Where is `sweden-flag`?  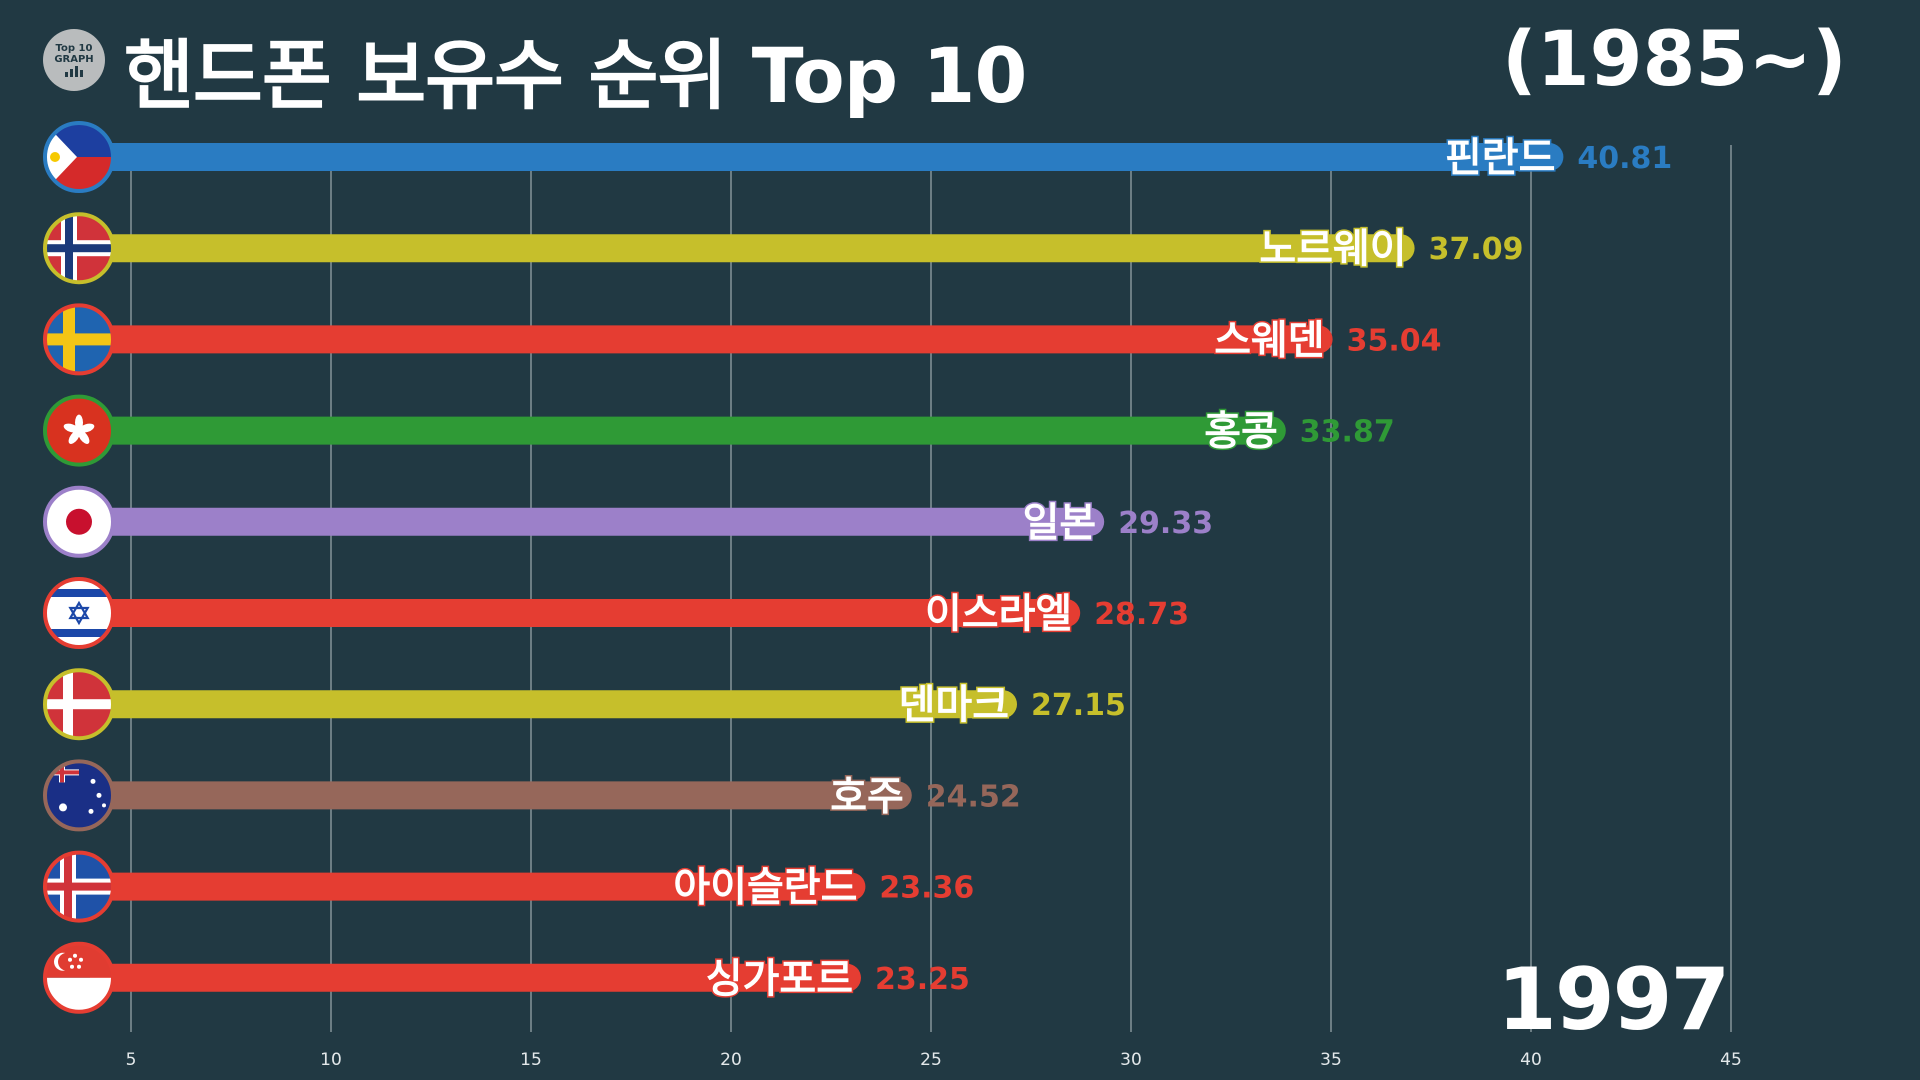 sweden-flag is located at coordinates (79, 339).